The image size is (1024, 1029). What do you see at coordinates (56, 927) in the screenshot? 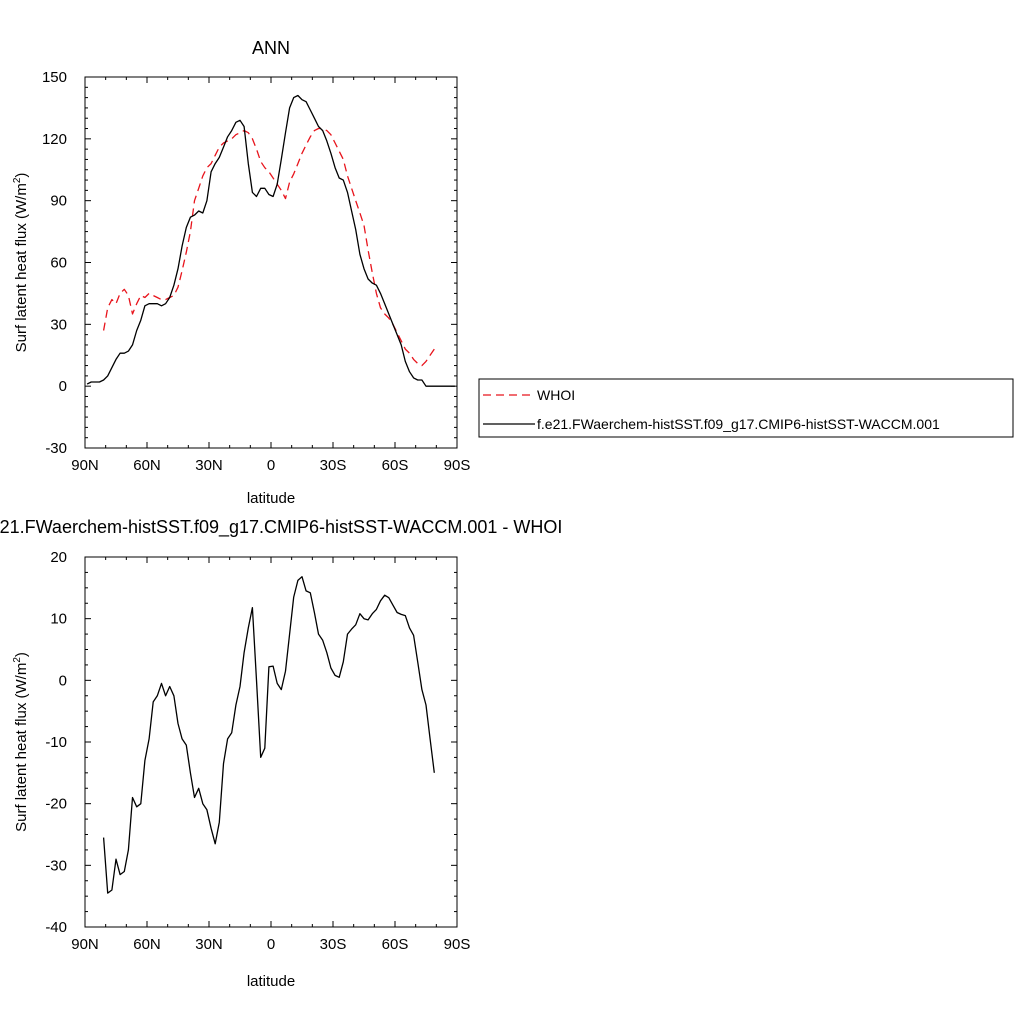
I see `y-tick-label: -40` at bounding box center [56, 927].